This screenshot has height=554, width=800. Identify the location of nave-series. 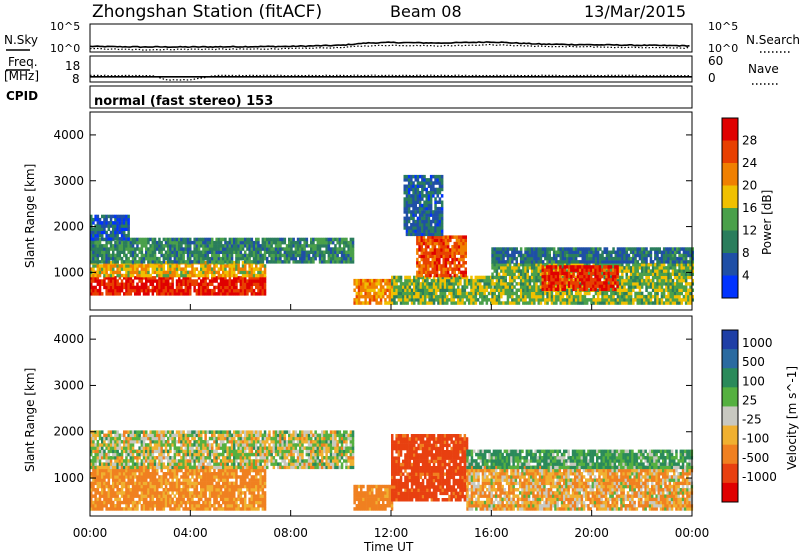
(390, 77).